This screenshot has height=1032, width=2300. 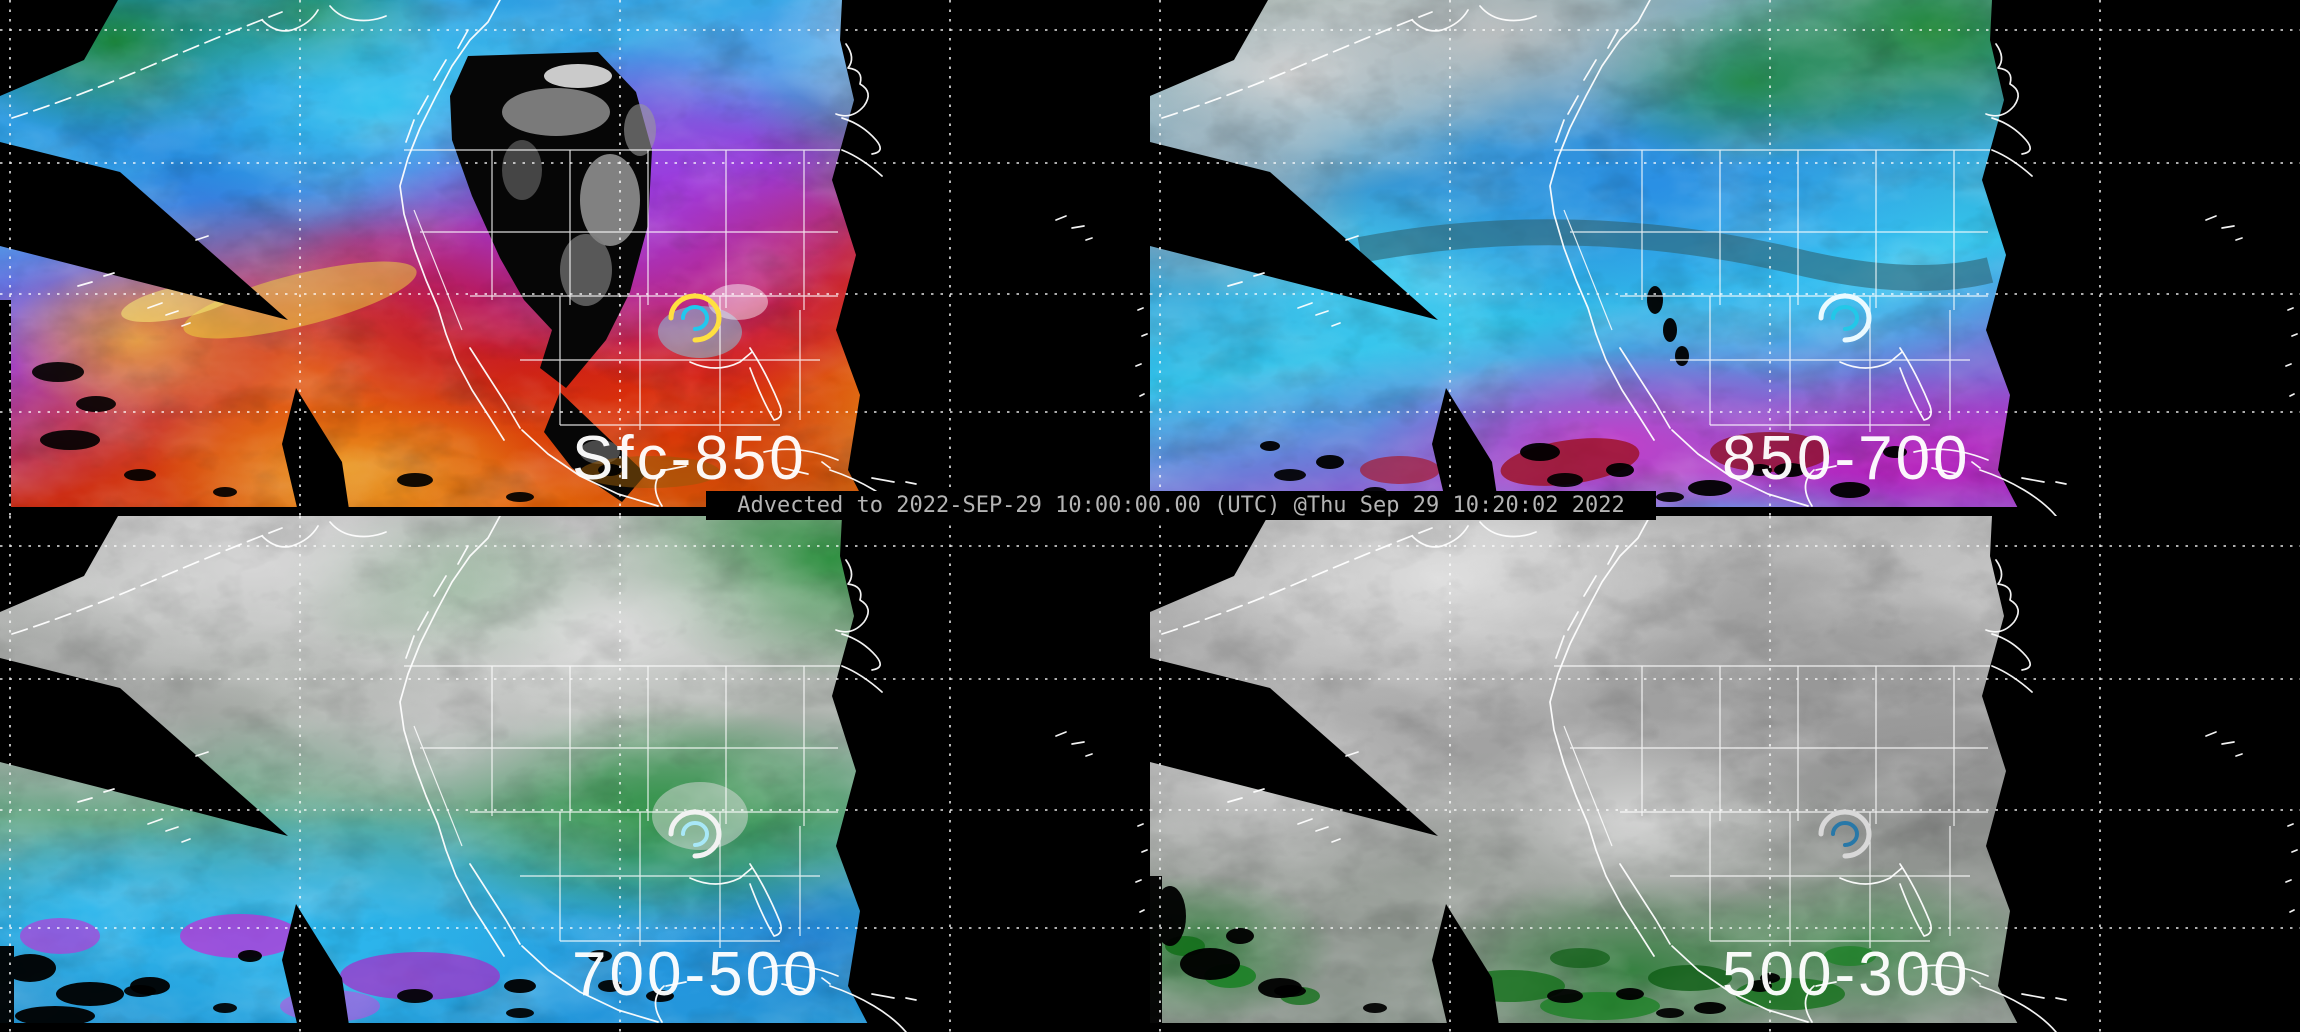 I want to click on panel-700-500-extras, so click(x=374, y=907).